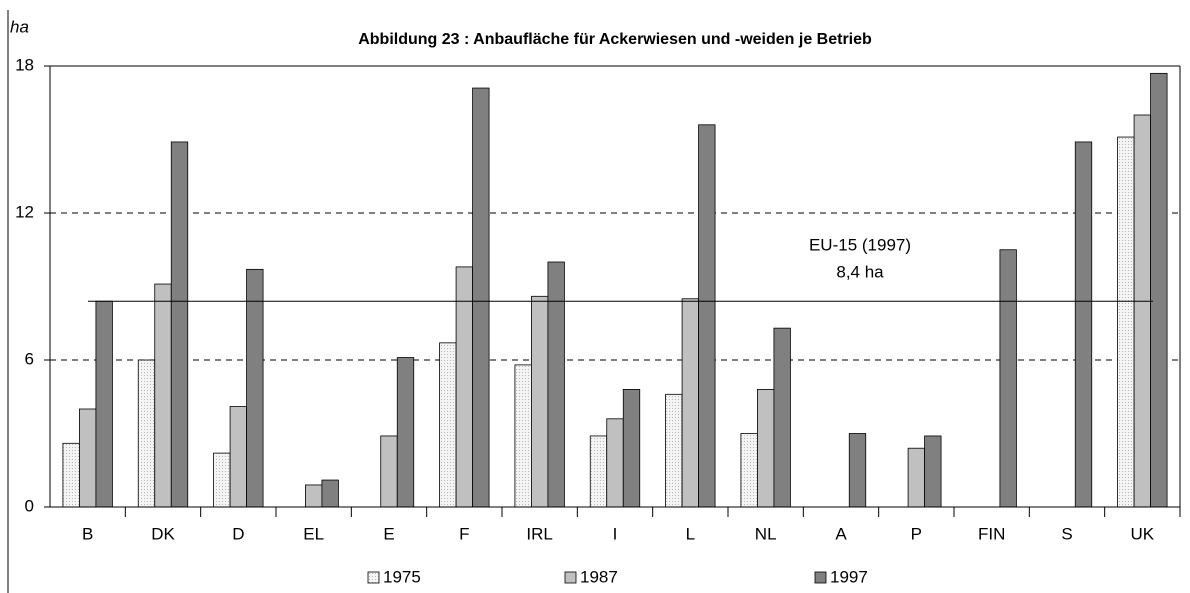 This screenshot has width=1190, height=593. What do you see at coordinates (29, 358) in the screenshot?
I see `y-tick-label: 6` at bounding box center [29, 358].